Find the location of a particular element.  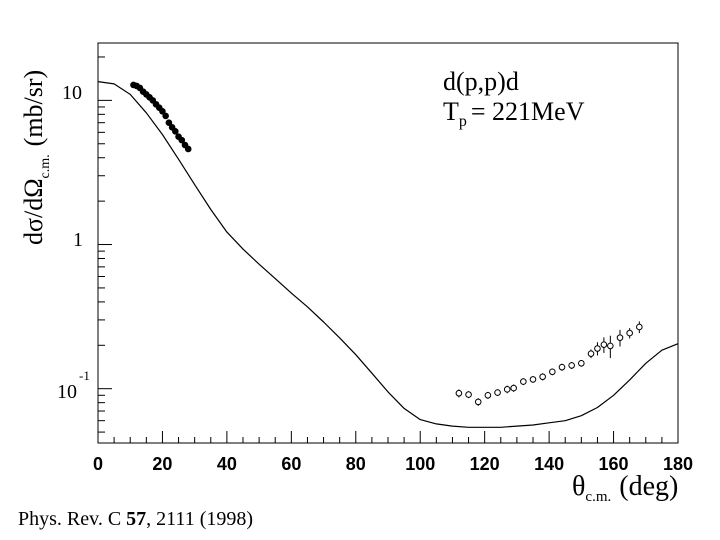

x-tick-label: 160 is located at coordinates (614, 464).